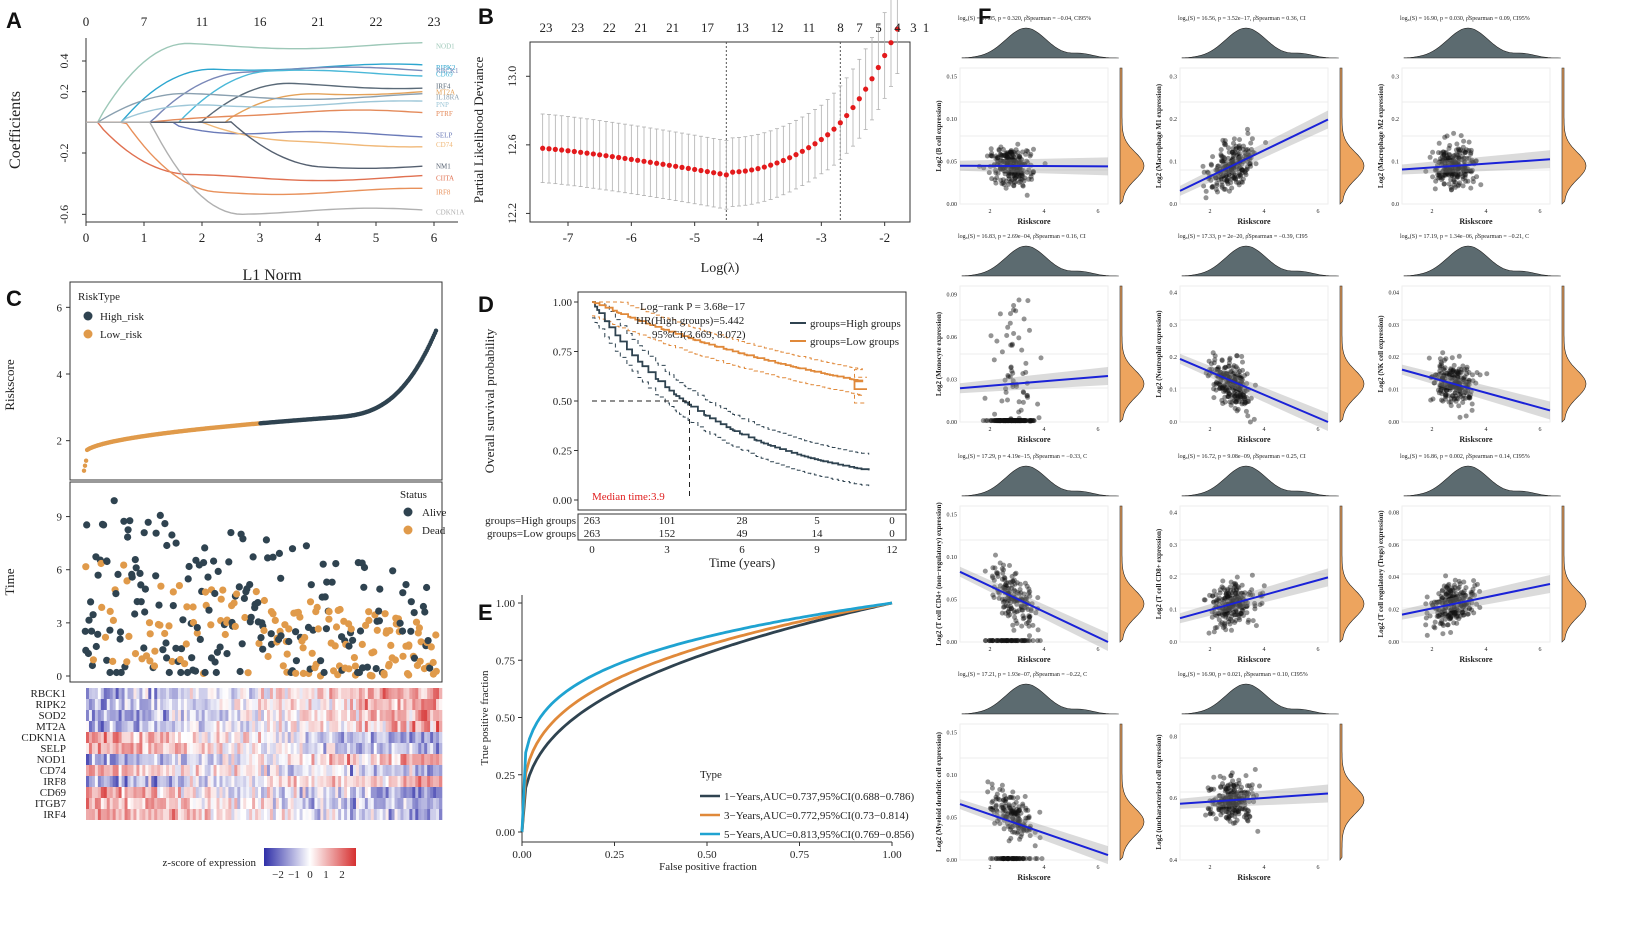 This screenshot has height=935, width=1645. Describe the element at coordinates (1540, 650) in the screenshot. I see `f-xtick-label: 6` at that location.